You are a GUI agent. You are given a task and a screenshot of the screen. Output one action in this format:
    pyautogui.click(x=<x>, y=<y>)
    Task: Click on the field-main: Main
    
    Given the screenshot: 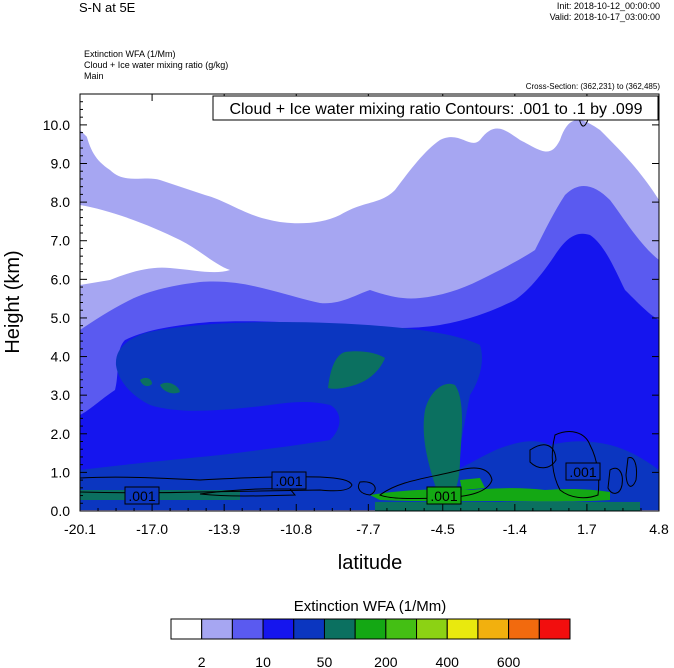 What is the action you would take?
    pyautogui.click(x=94, y=76)
    